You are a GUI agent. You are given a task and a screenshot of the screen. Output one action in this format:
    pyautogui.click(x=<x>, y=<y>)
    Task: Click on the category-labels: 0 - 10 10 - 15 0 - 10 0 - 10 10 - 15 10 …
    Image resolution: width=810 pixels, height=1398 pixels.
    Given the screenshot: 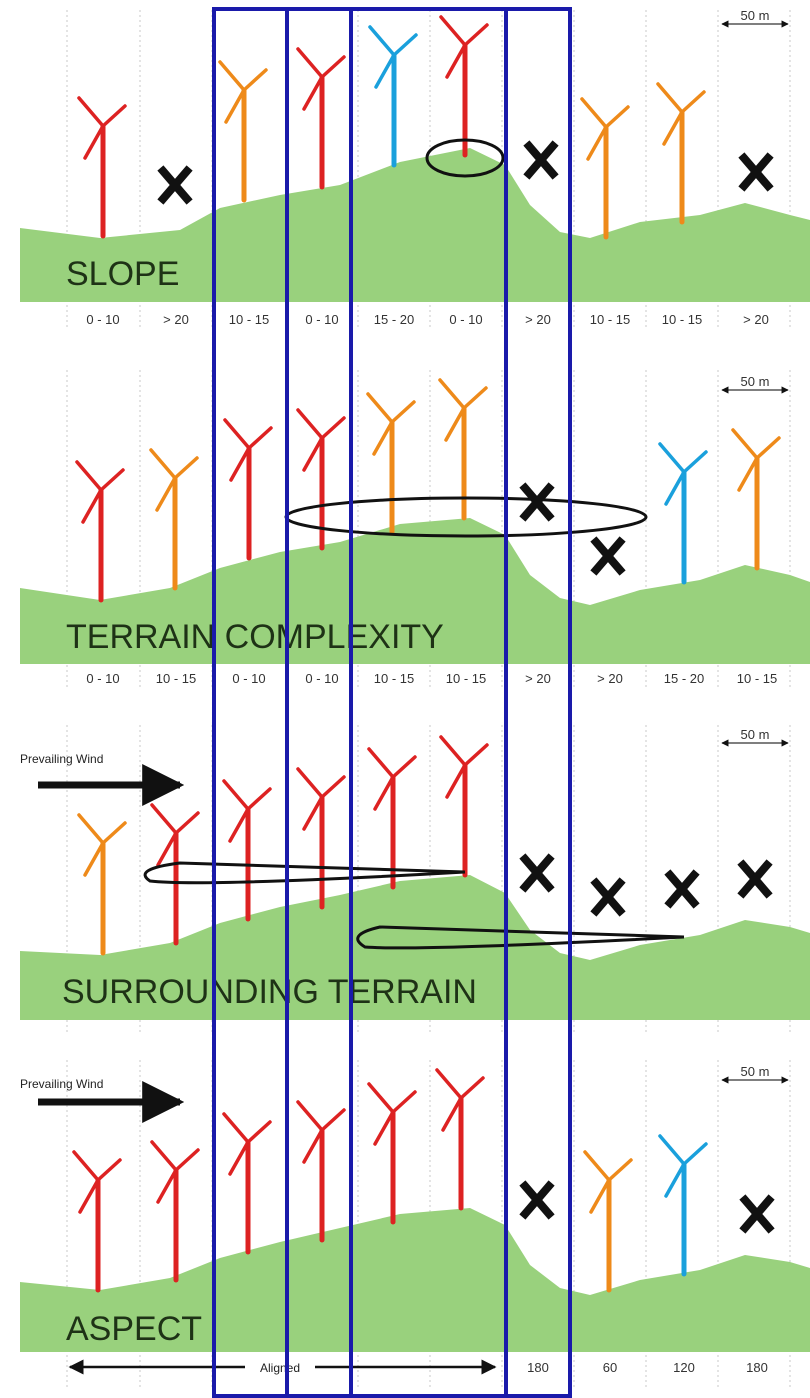 What is the action you would take?
    pyautogui.click(x=431, y=678)
    